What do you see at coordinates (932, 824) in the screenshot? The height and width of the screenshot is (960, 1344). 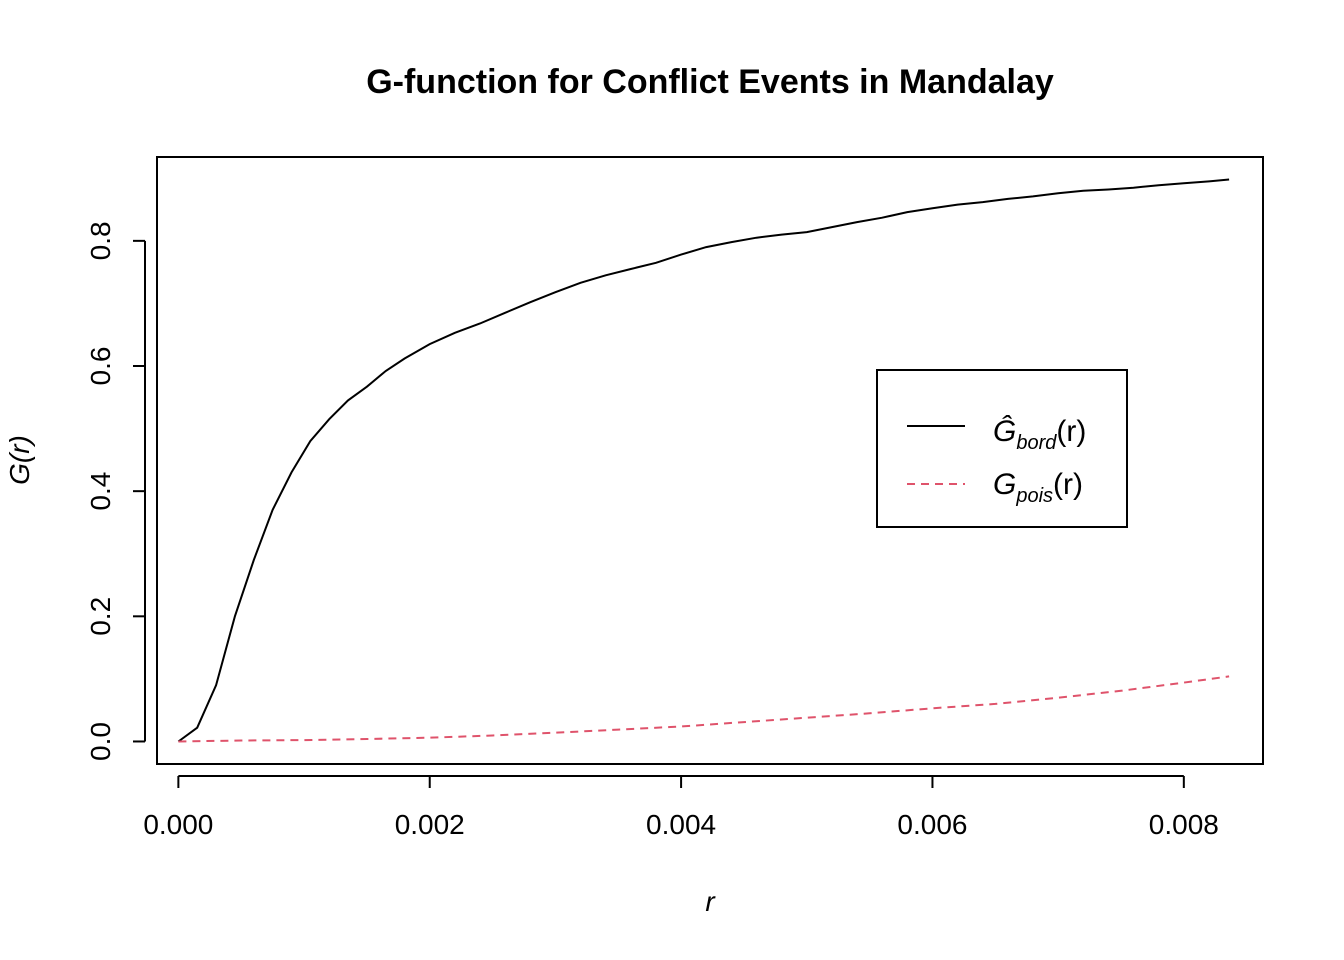 I see `x-tick-label: 0.006` at bounding box center [932, 824].